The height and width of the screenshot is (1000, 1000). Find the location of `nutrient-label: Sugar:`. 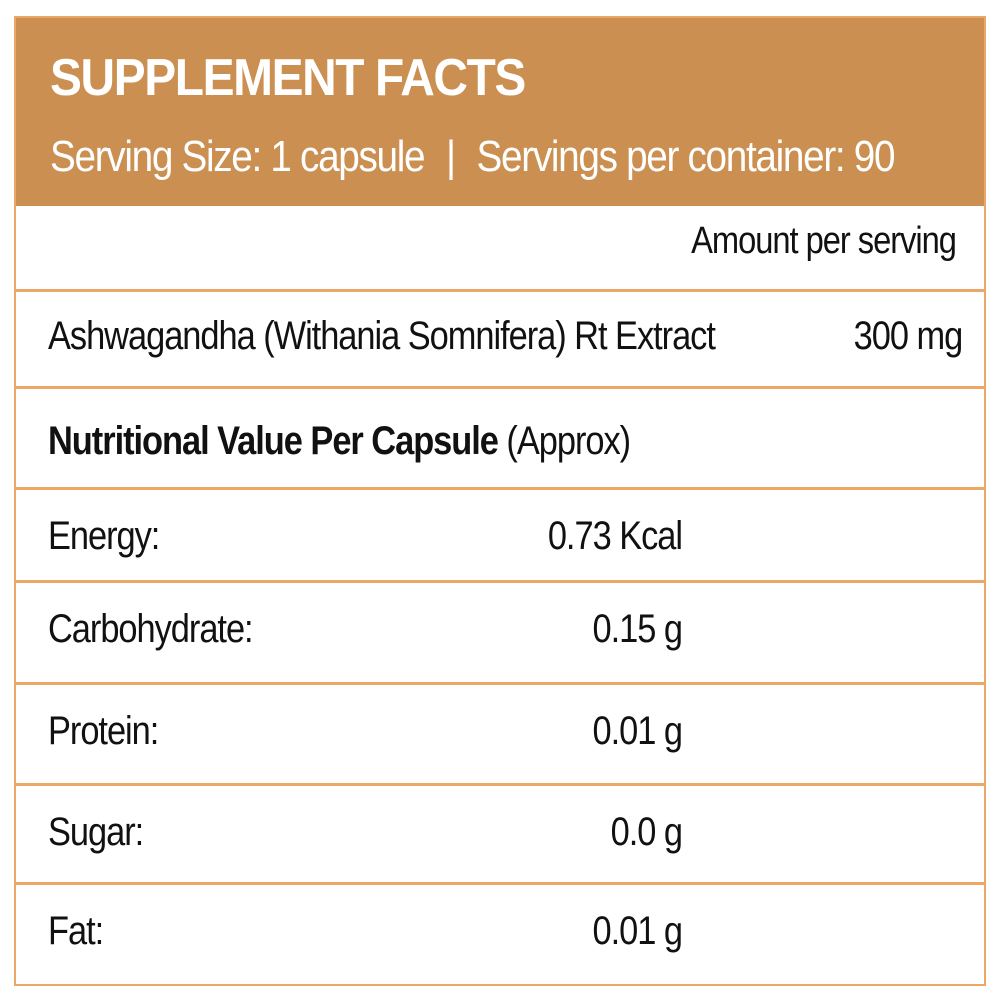

nutrient-label: Sugar: is located at coordinates (96, 832).